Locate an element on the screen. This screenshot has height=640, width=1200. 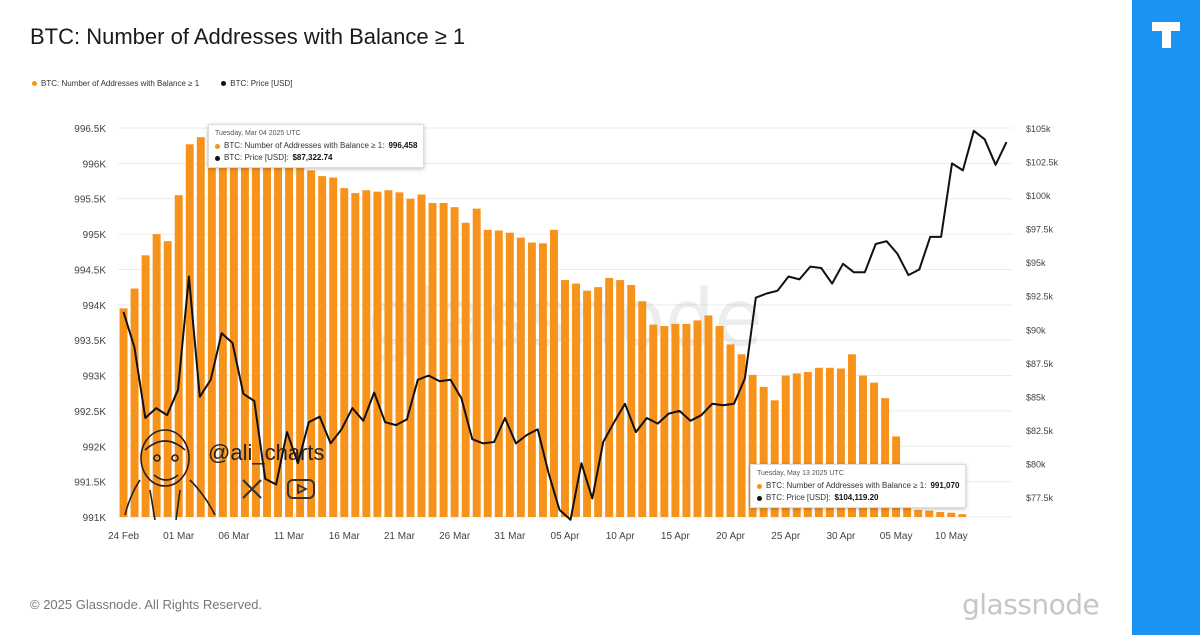
x-tick-label: 24 Feb is located at coordinates (124, 536).